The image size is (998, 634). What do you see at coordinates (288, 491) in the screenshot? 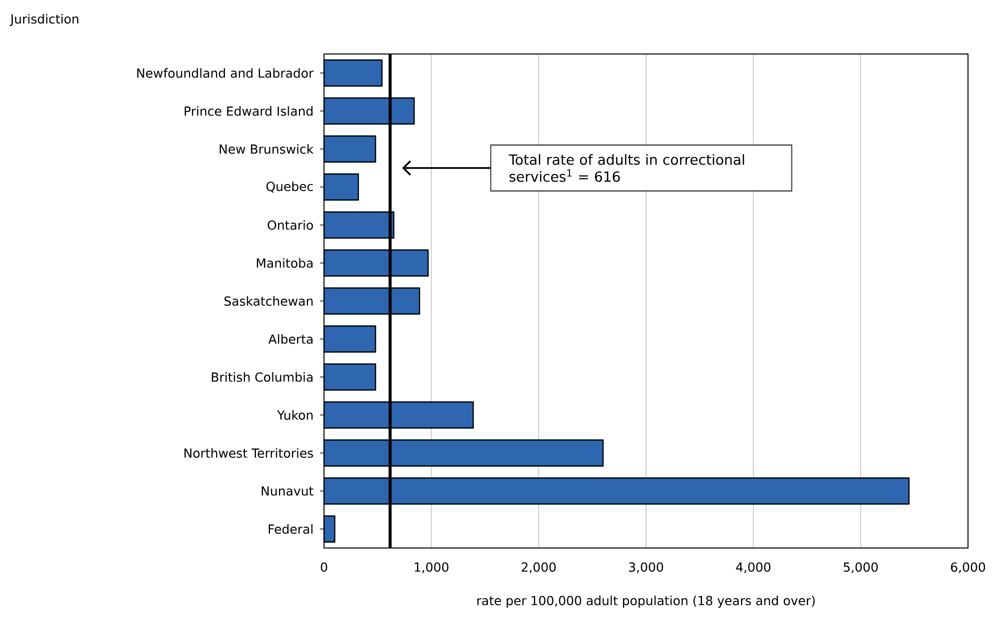
I see `y-tick-label: Nunavut` at bounding box center [288, 491].